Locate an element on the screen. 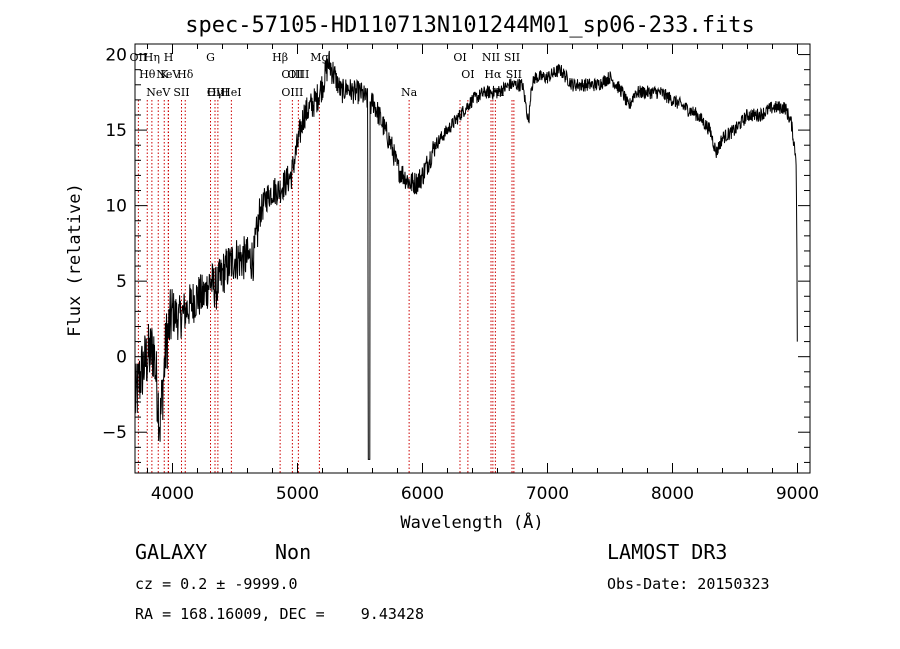 This screenshot has width=900, height=649. x-tick-label: 9000 is located at coordinates (797, 494).